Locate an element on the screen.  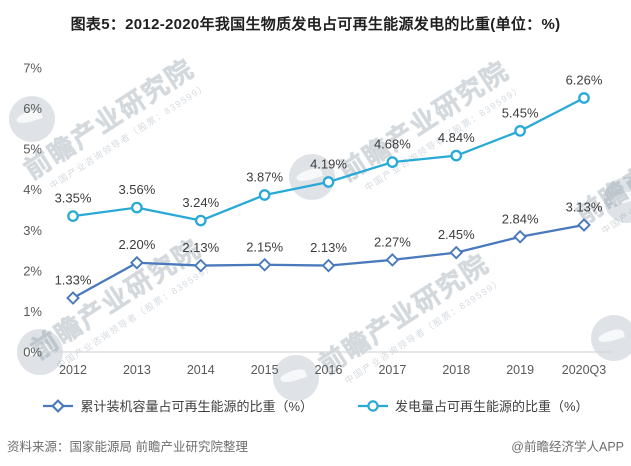
data-label: 3.56% is located at coordinates (136, 189).